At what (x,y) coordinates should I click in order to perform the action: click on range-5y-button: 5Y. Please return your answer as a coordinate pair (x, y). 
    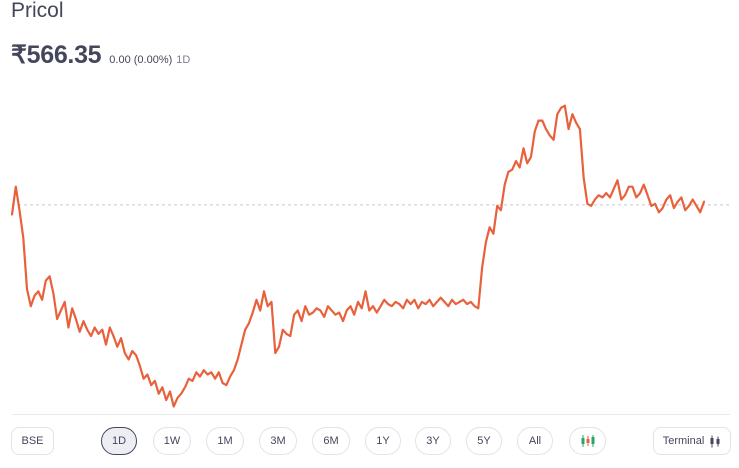
    Looking at the image, I should click on (484, 441).